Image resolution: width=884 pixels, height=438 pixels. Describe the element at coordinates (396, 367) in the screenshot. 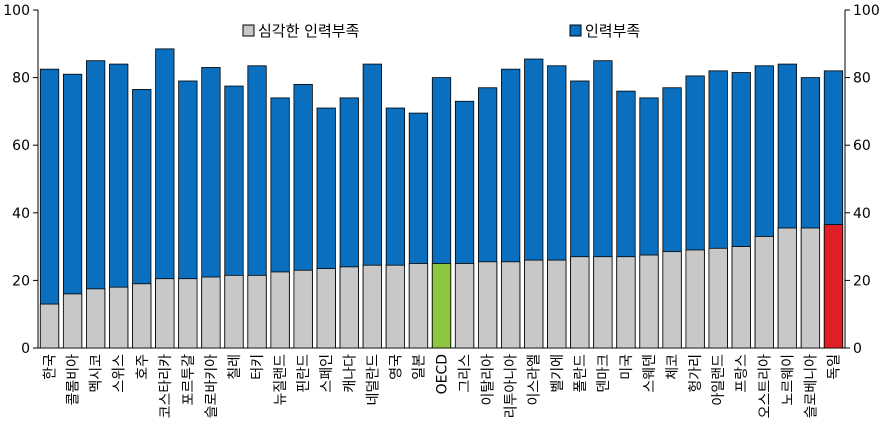

I see `x-tick-label: 영국` at that location.